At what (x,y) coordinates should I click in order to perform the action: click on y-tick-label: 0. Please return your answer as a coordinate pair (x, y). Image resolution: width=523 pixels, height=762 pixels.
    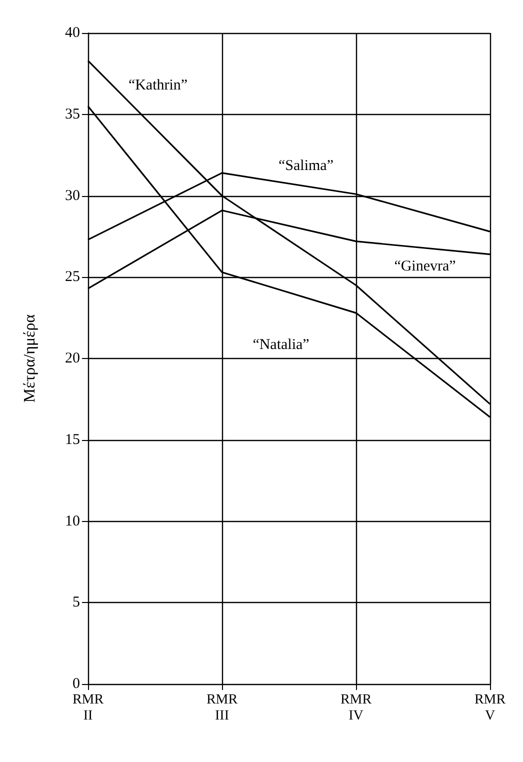
    Looking at the image, I should click on (76, 684).